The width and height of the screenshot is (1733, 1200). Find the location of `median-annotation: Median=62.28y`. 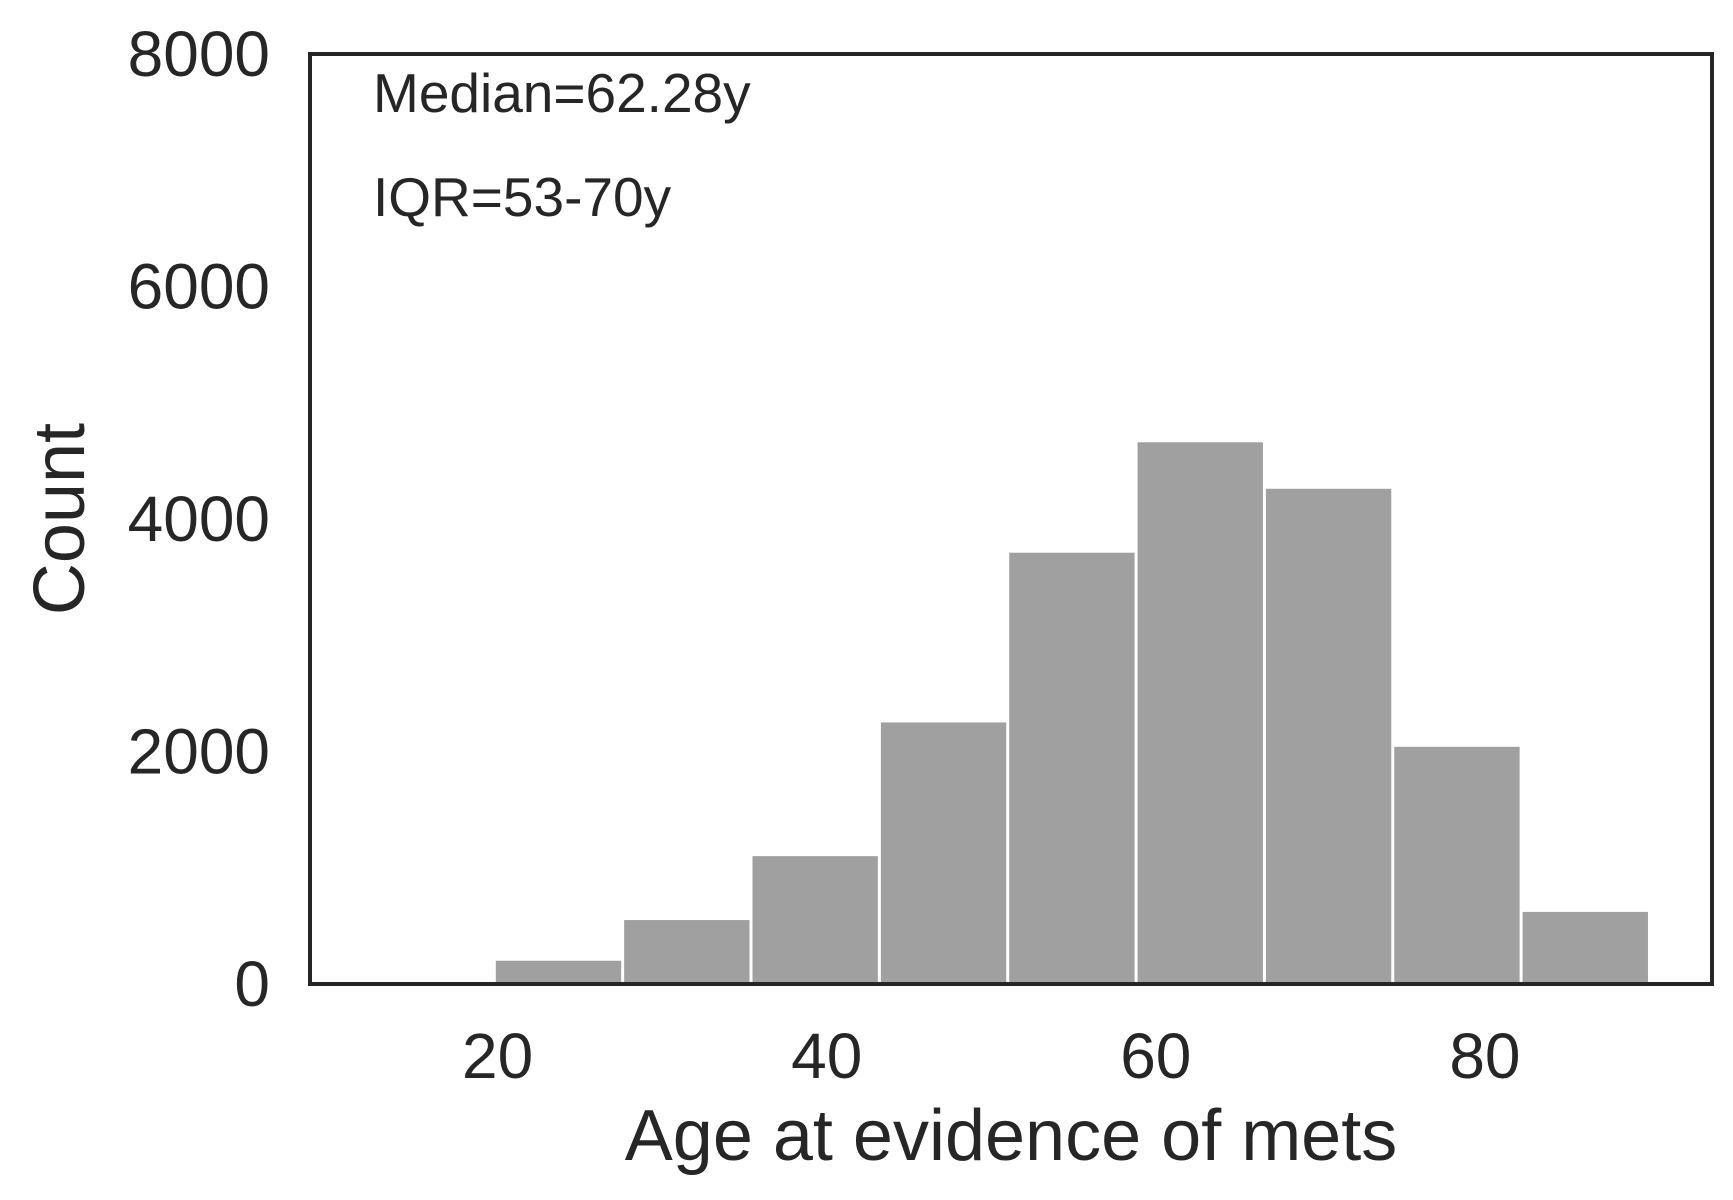

median-annotation: Median=62.28y is located at coordinates (562, 93).